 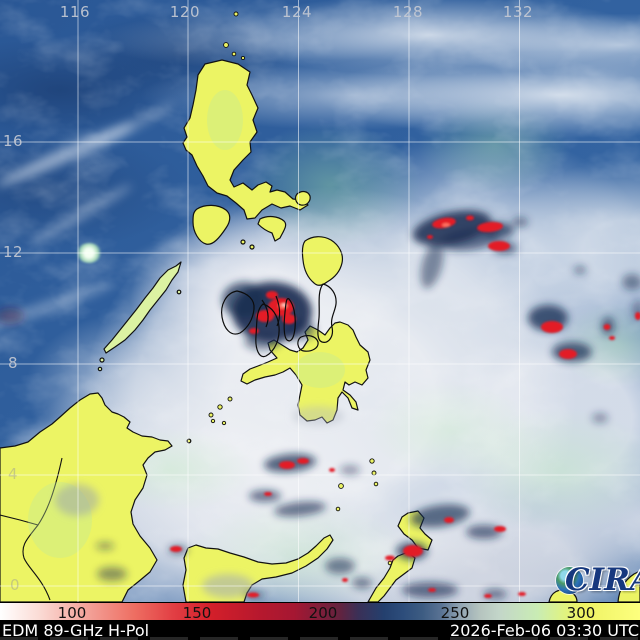 What do you see at coordinates (320, 630) in the screenshot?
I see `annotation-bar: EDM 89-GHz H-Pol 2026-Feb-06 03:30 UTC` at bounding box center [320, 630].